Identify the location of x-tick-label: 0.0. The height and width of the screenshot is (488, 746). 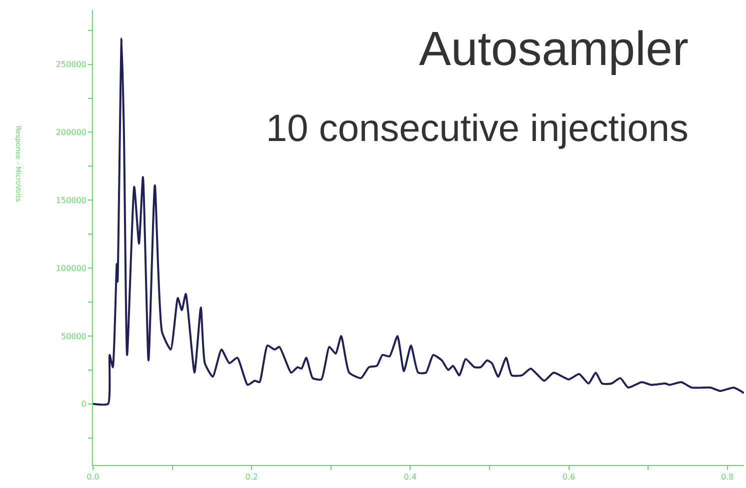
(93, 477).